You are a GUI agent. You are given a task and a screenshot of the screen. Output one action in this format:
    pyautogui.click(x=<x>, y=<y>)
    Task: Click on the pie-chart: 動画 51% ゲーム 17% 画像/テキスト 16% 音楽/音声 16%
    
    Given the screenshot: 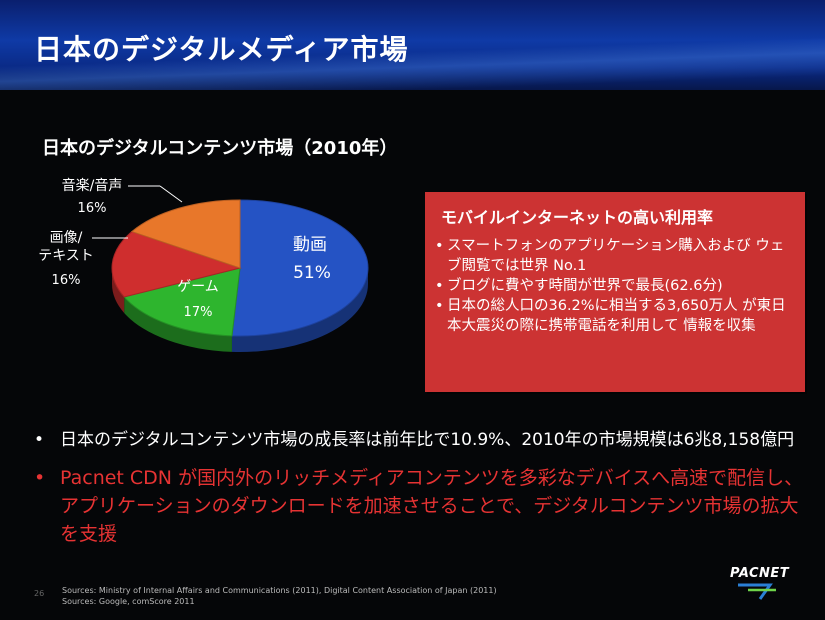 What is the action you would take?
    pyautogui.click(x=203, y=264)
    